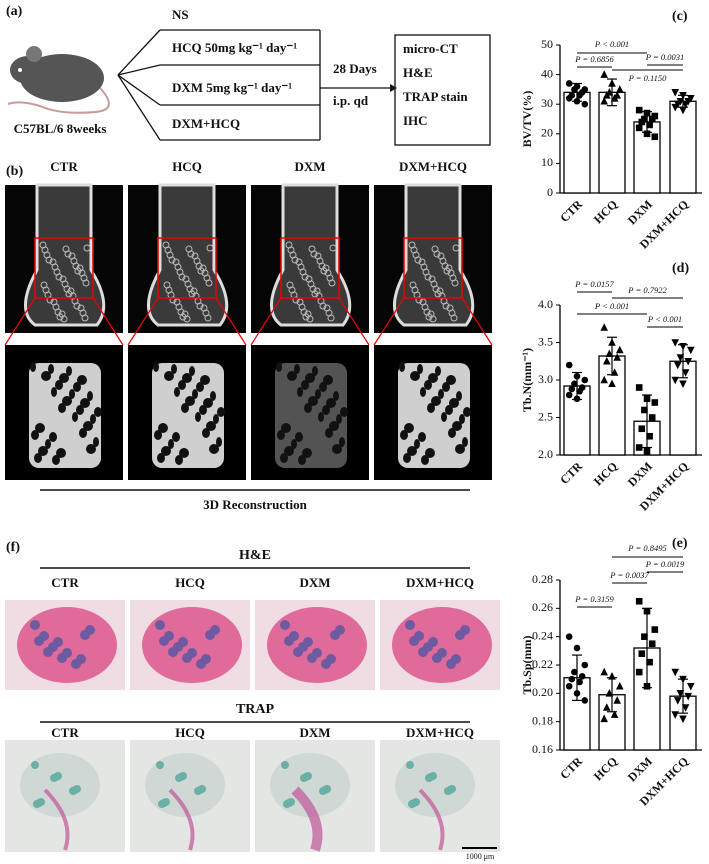 The image size is (709, 864). What do you see at coordinates (680, 268) in the screenshot?
I see `panel-label: (d)` at bounding box center [680, 268].